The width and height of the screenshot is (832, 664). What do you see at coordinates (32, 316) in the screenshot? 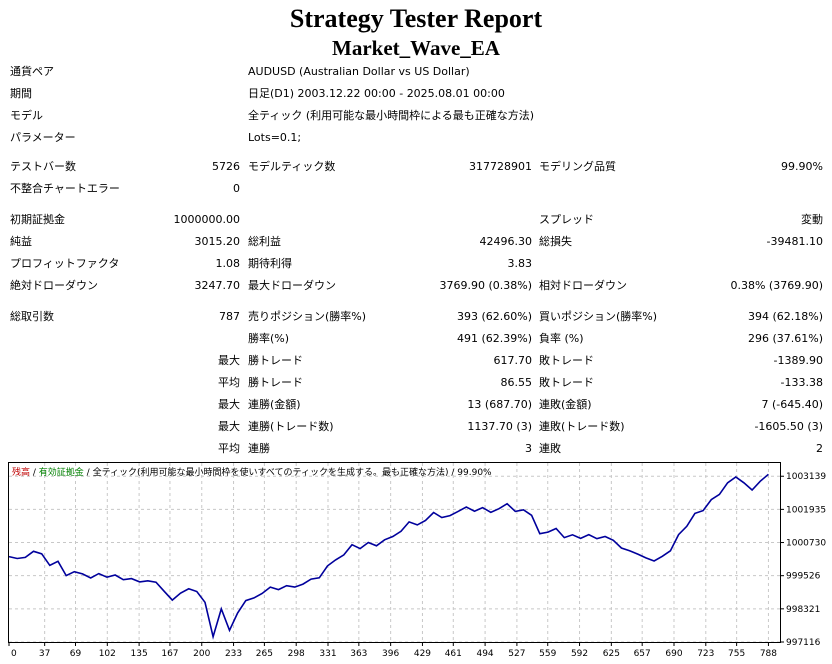
I see `total-trades-label: 総取引数` at bounding box center [32, 316].